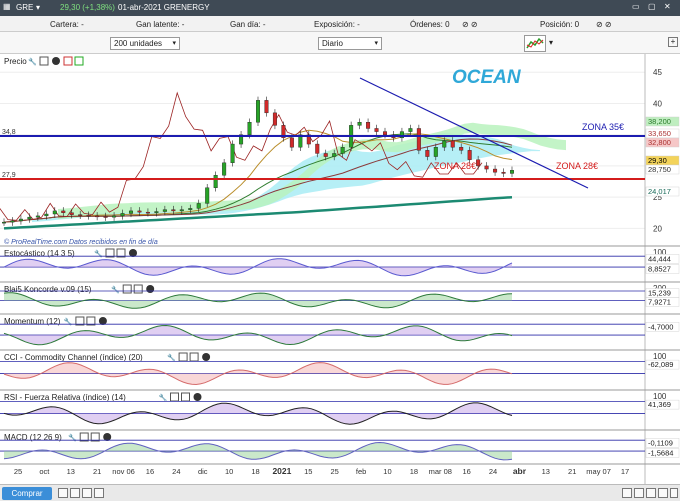 This screenshot has height=501, width=680. What do you see at coordinates (163, 397) in the screenshot?
I see `wrench-icon: 🔧` at bounding box center [163, 397].